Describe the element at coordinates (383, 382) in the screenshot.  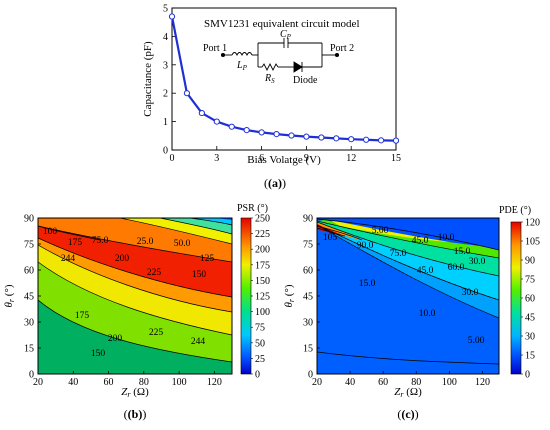
I see `x-tick-label: 60` at that location.